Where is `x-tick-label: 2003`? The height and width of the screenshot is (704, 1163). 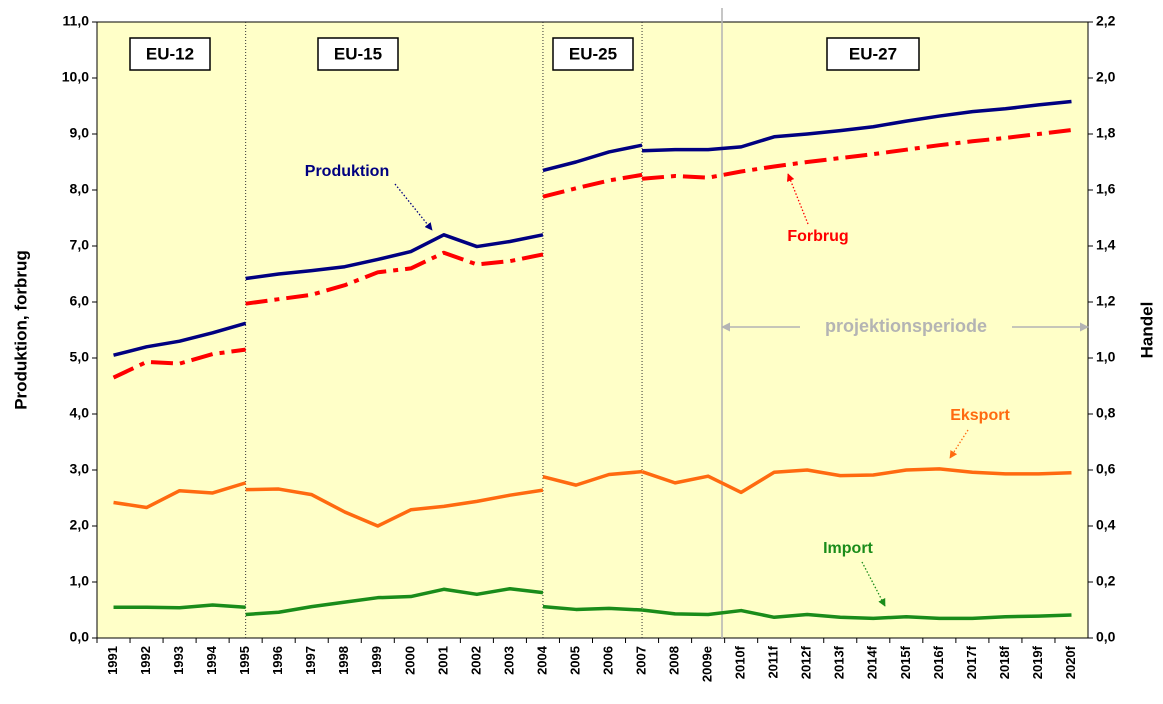 x-tick-label: 2003 is located at coordinates (508, 660).